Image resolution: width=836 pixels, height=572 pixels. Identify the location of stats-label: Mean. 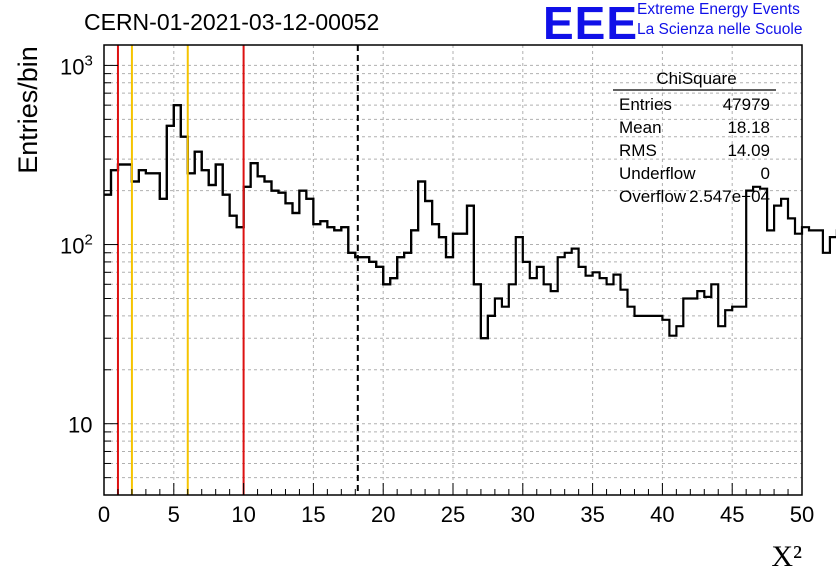
(640, 127).